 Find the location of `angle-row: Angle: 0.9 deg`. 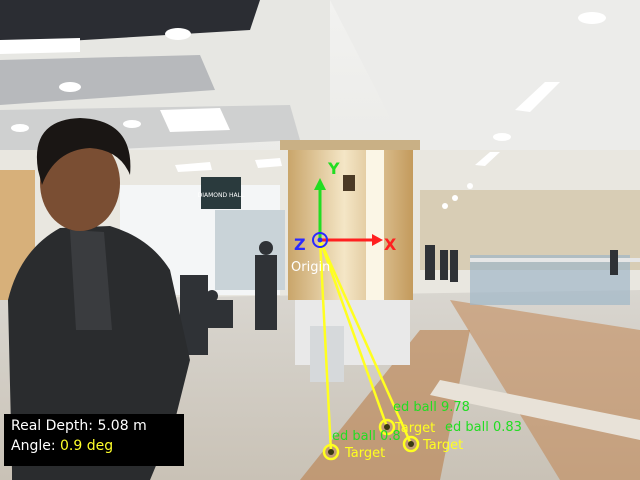

angle-row: Angle: 0.9 deg is located at coordinates (97, 446).